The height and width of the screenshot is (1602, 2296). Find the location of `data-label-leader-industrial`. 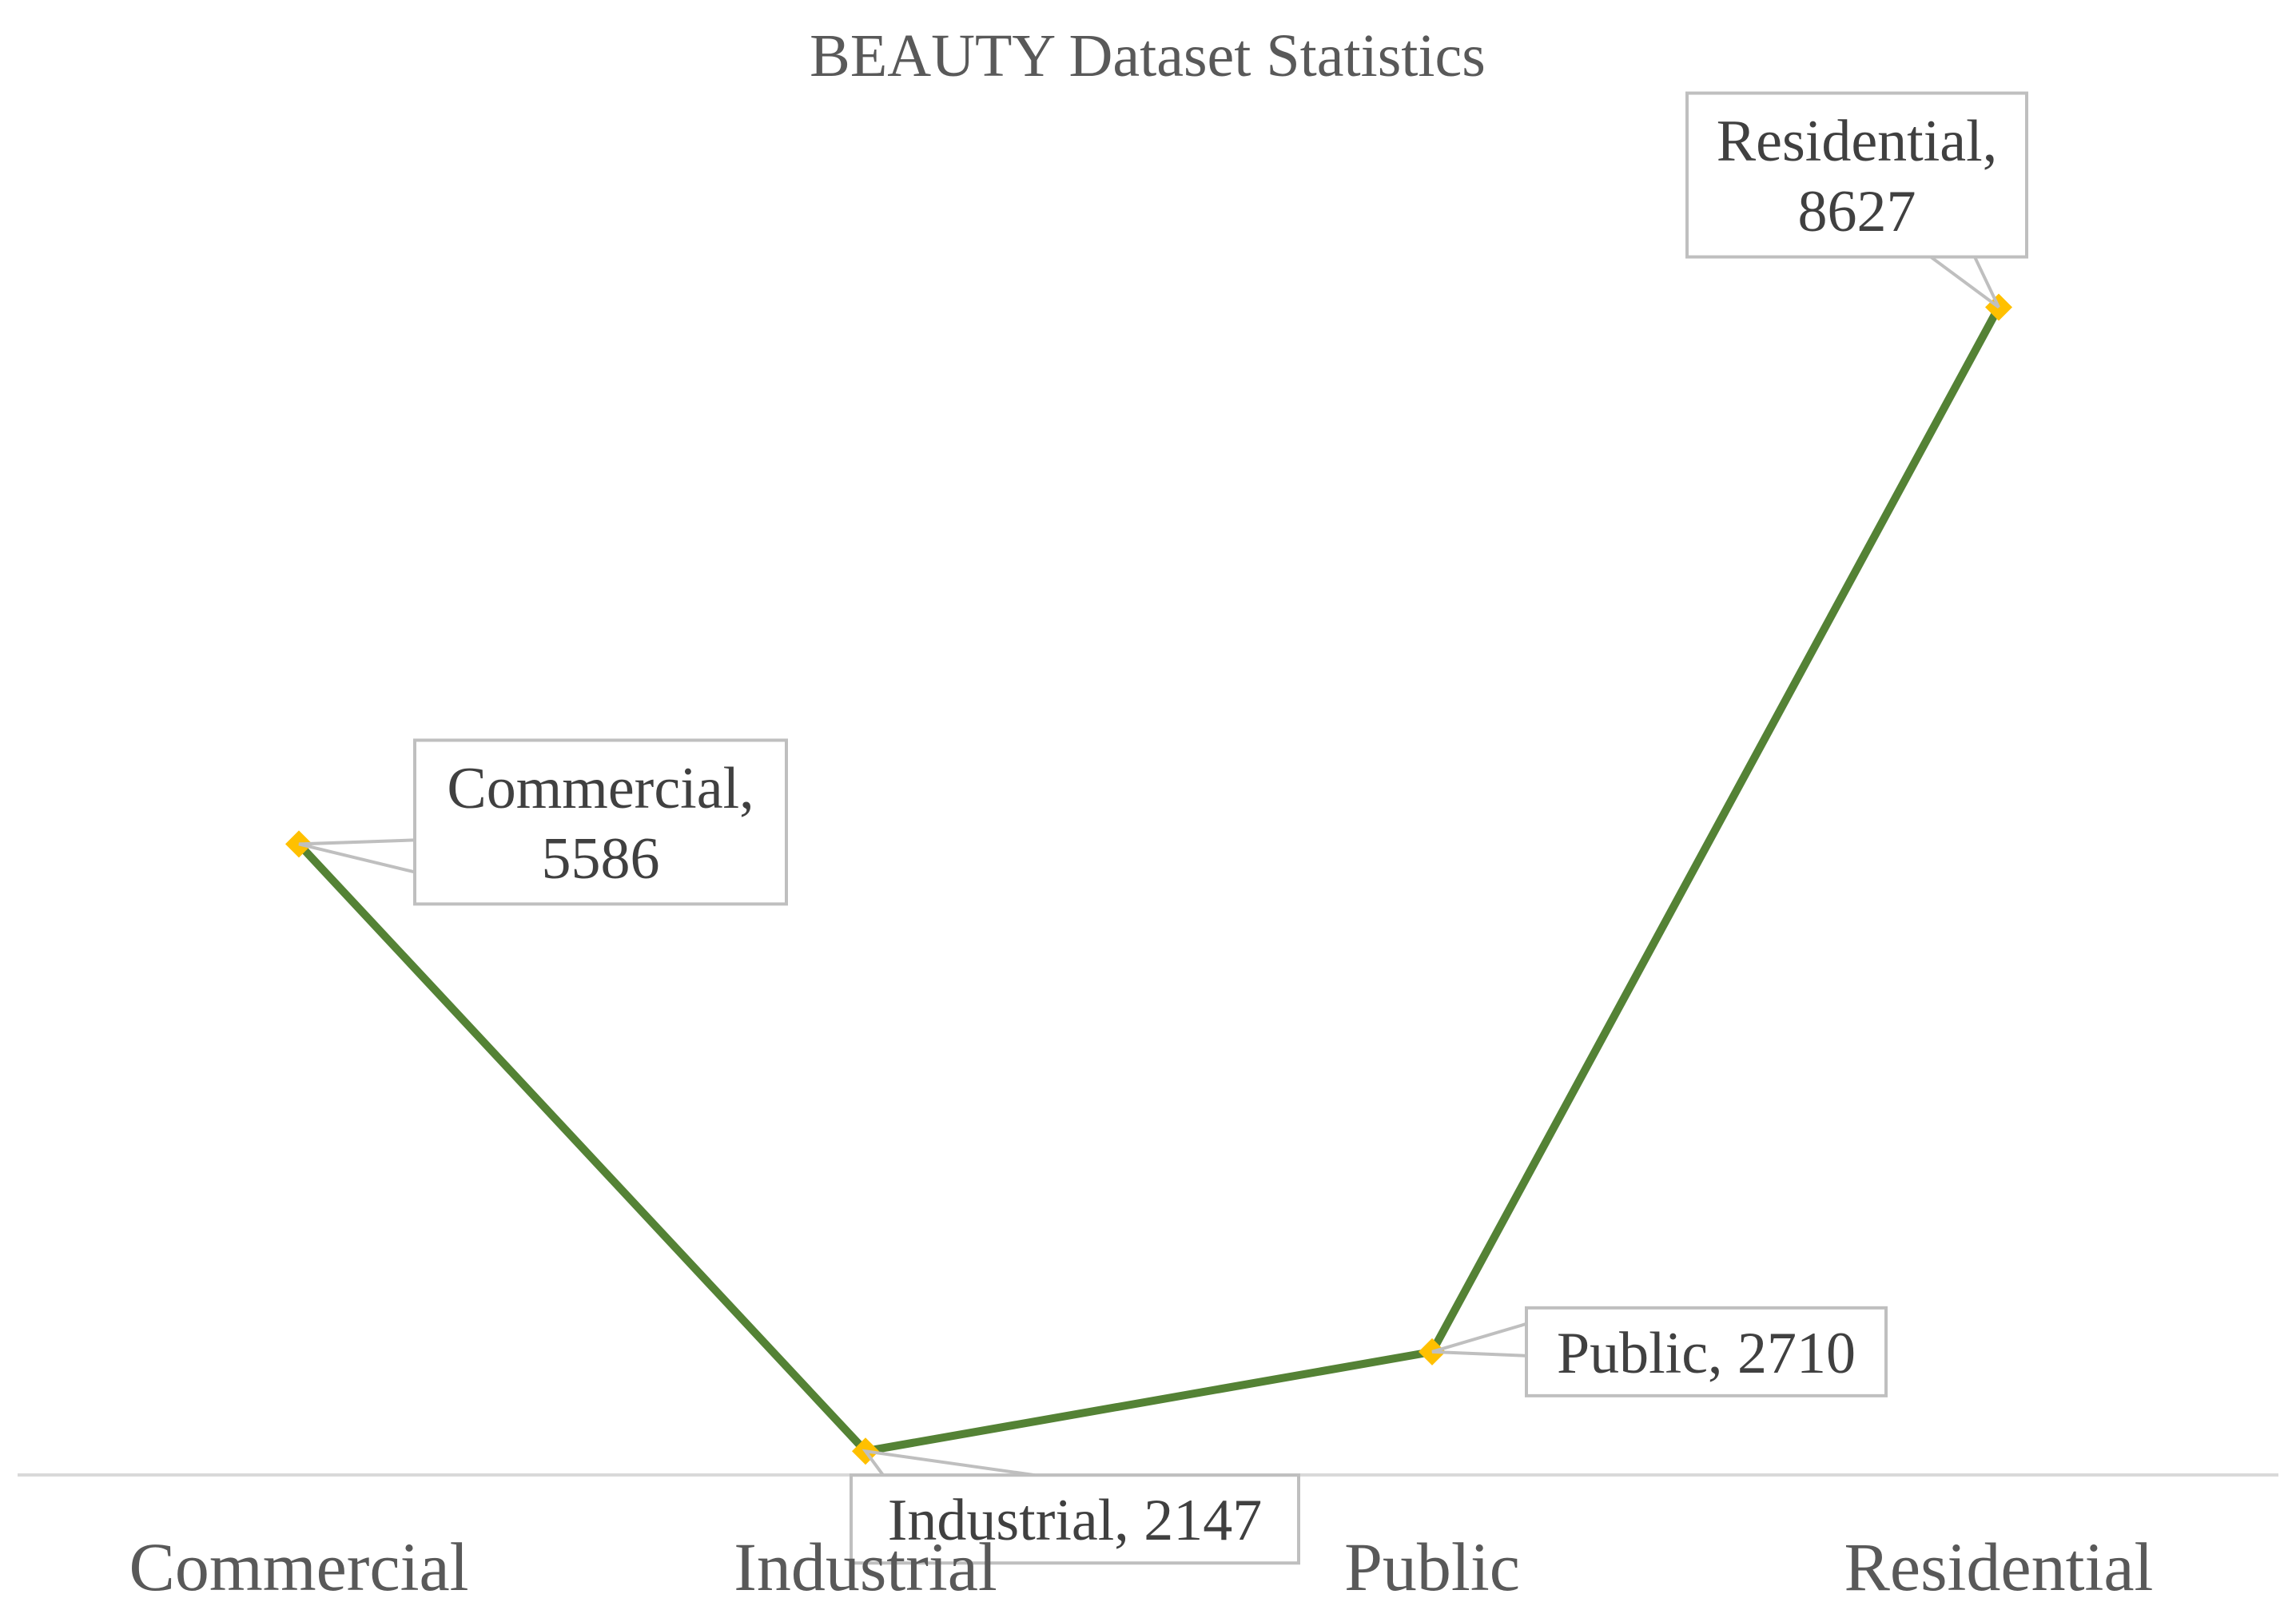

data-label-leader-industrial is located at coordinates (949, 1463).